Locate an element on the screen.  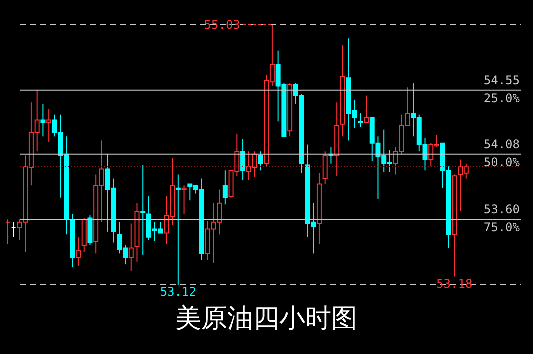
text: 美原油四小时图 is located at coordinates (267, 318).